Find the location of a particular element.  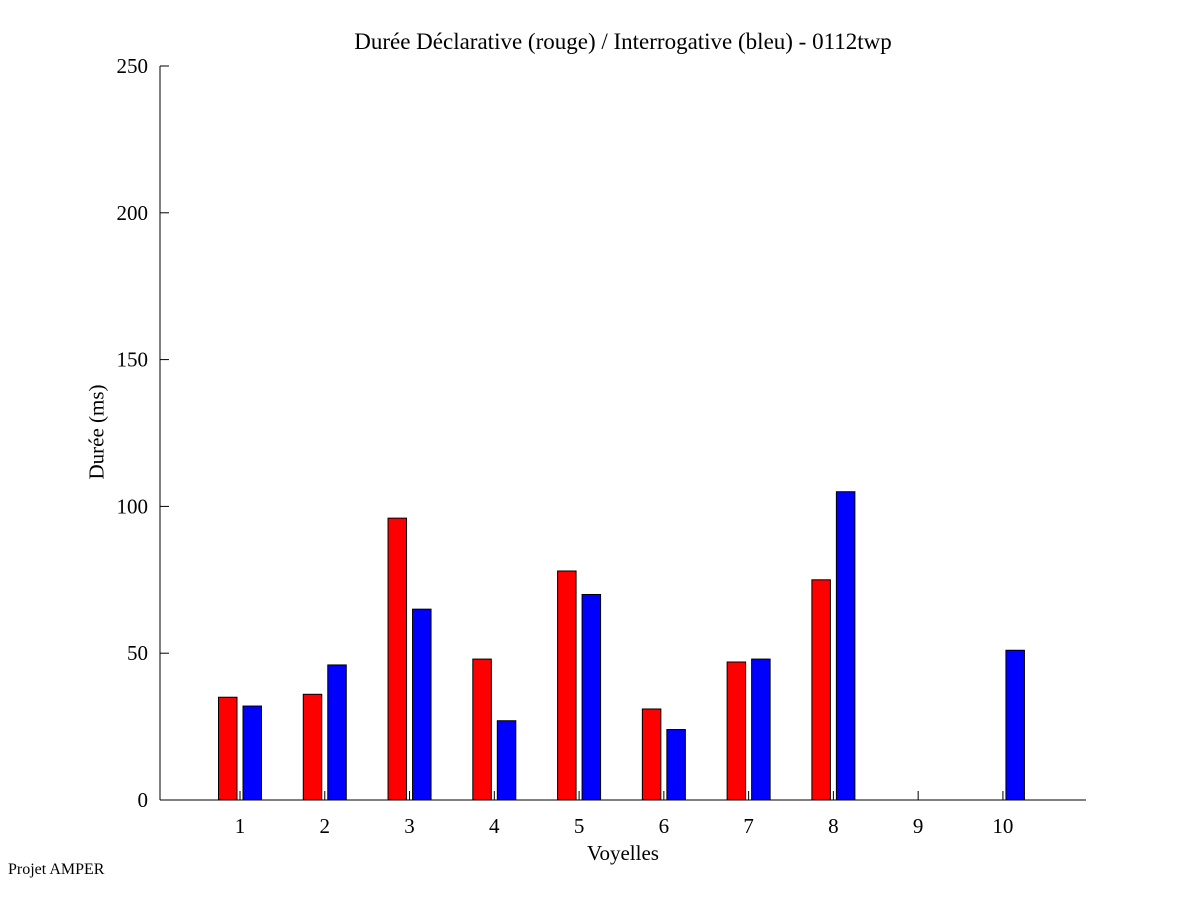

x-tick-label: 1 is located at coordinates (240, 826).